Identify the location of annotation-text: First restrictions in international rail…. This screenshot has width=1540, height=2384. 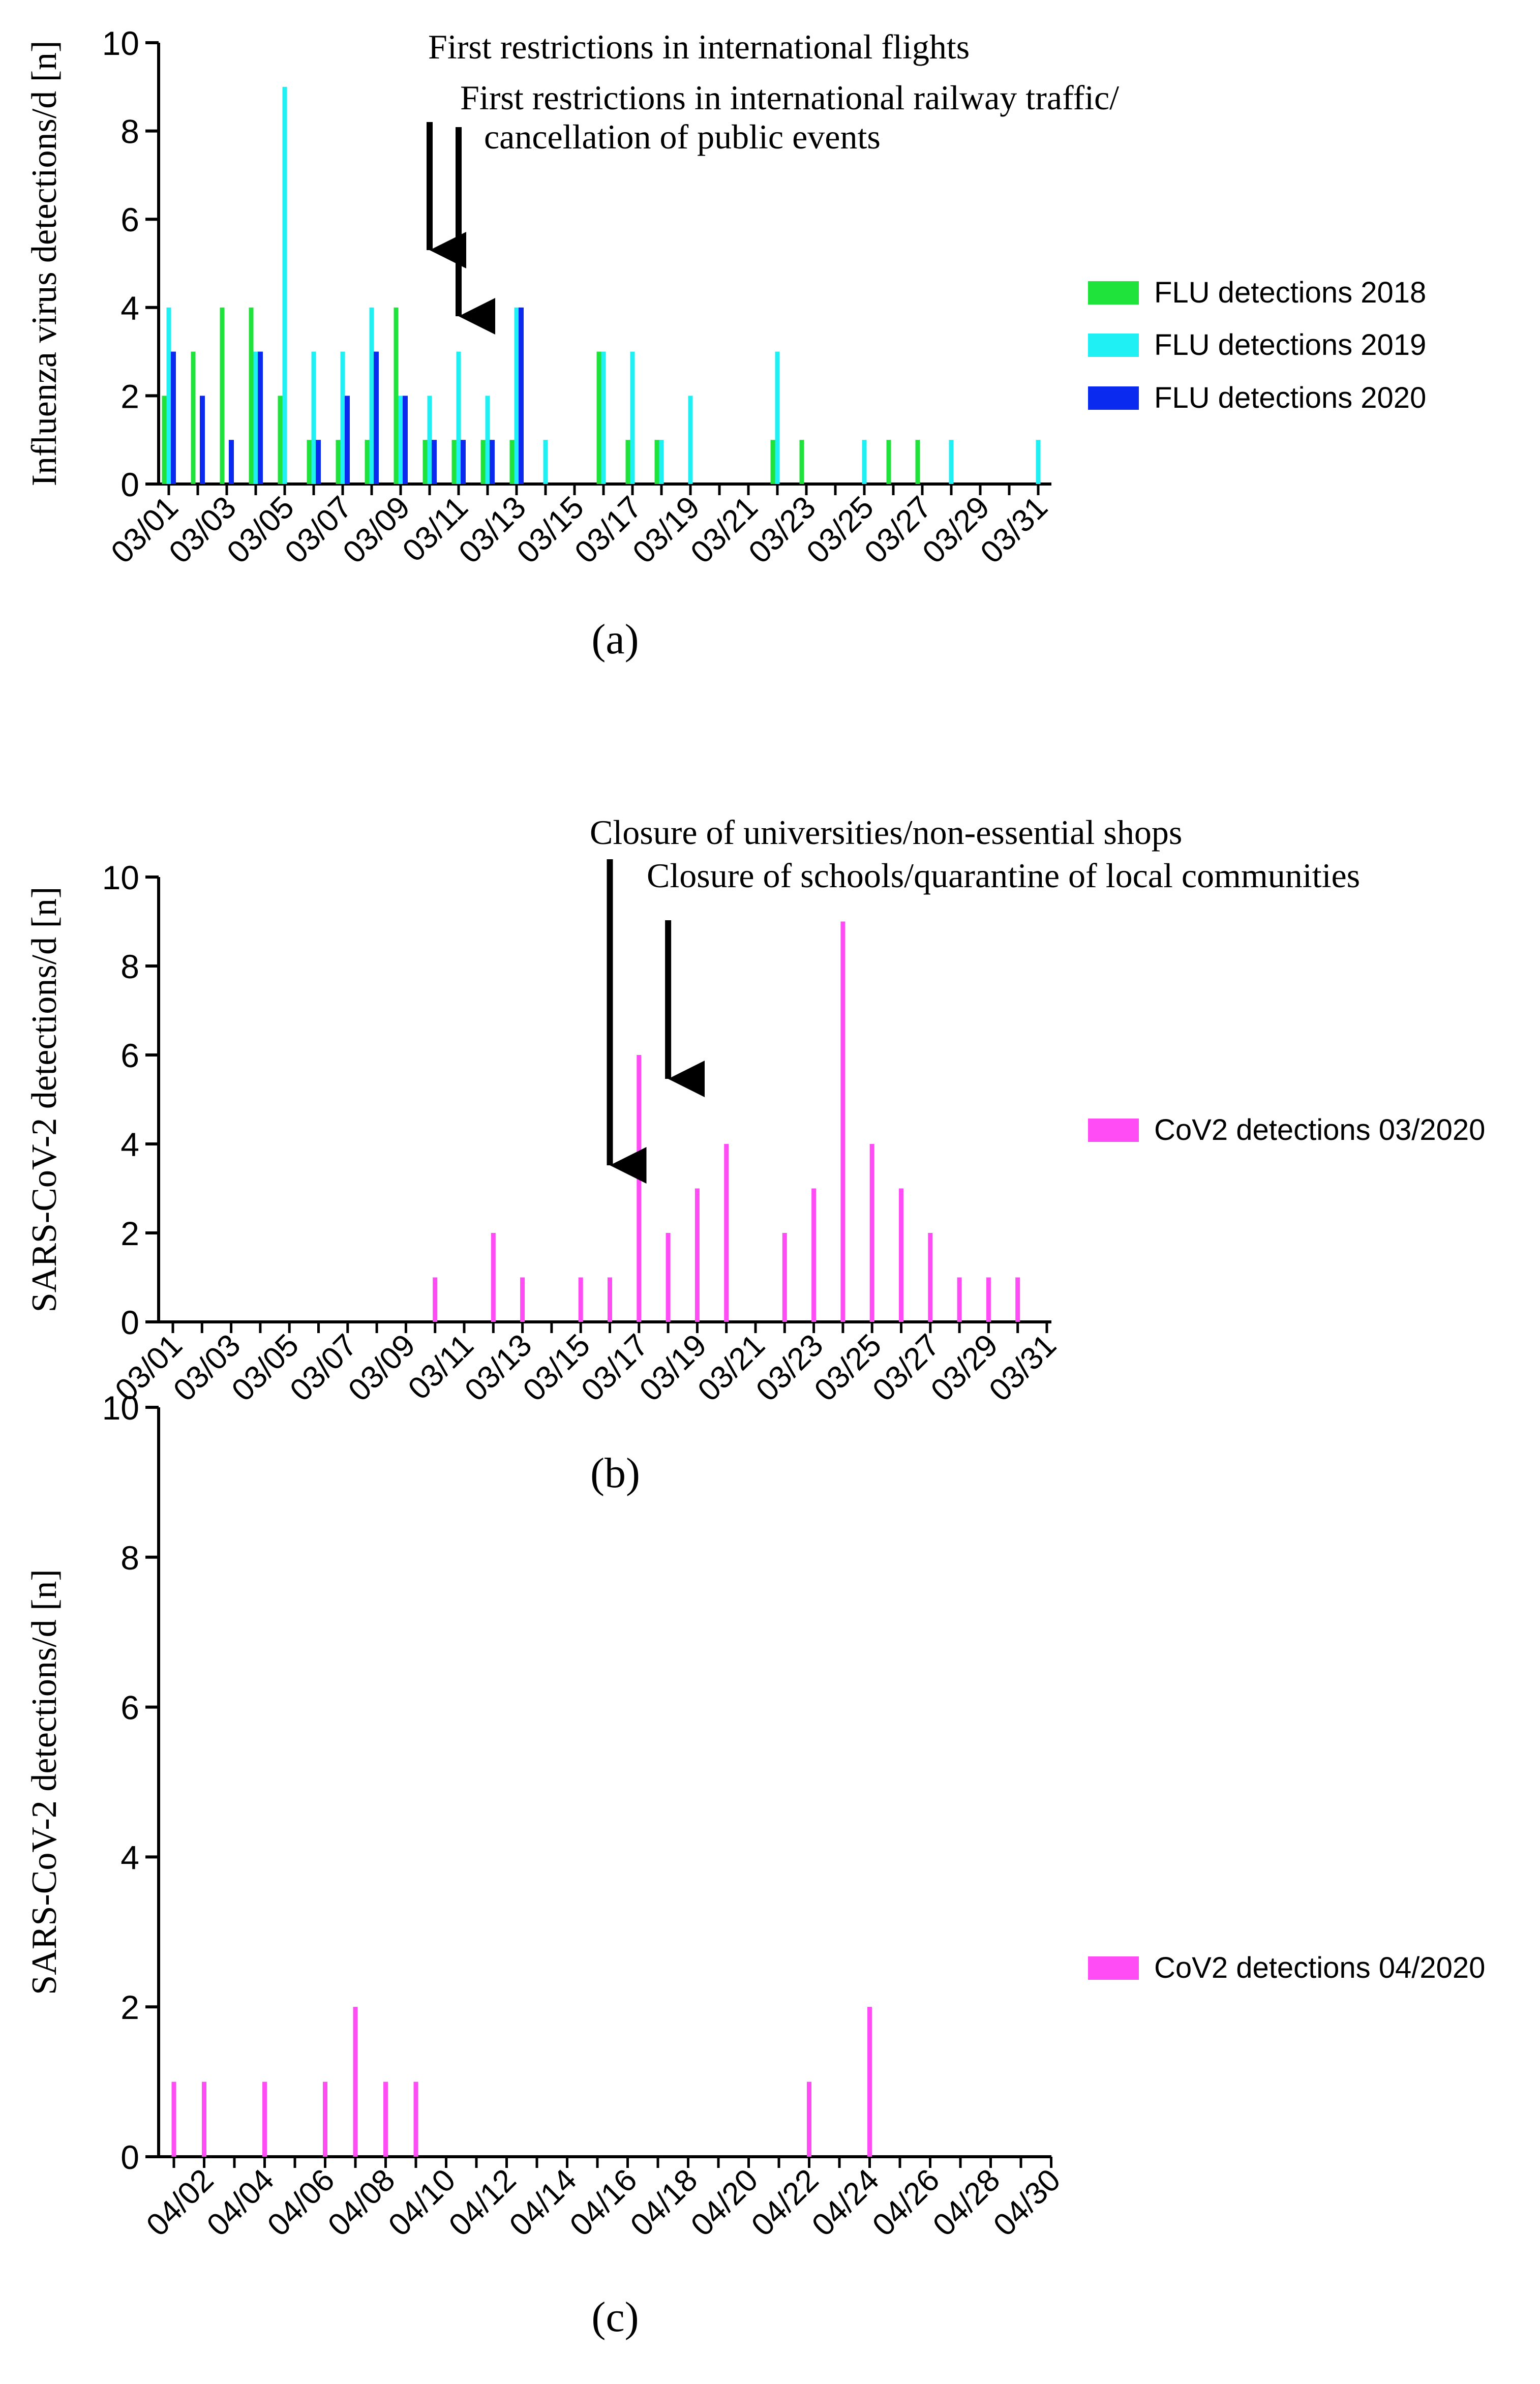
(790, 97).